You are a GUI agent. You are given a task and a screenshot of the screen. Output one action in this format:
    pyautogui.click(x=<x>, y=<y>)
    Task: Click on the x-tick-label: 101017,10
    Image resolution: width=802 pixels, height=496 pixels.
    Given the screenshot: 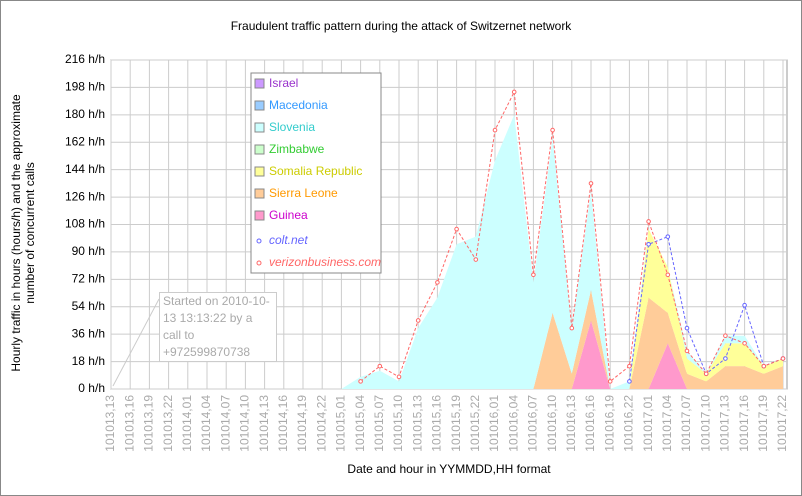 What is the action you would take?
    pyautogui.click(x=705, y=423)
    